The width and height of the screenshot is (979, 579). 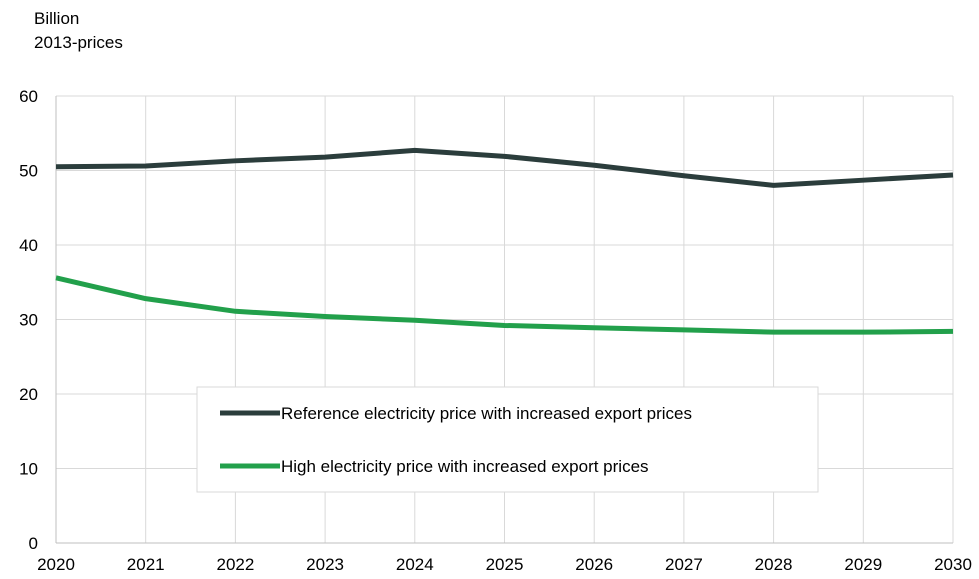 I want to click on y-tick-label: 20, so click(x=28, y=394).